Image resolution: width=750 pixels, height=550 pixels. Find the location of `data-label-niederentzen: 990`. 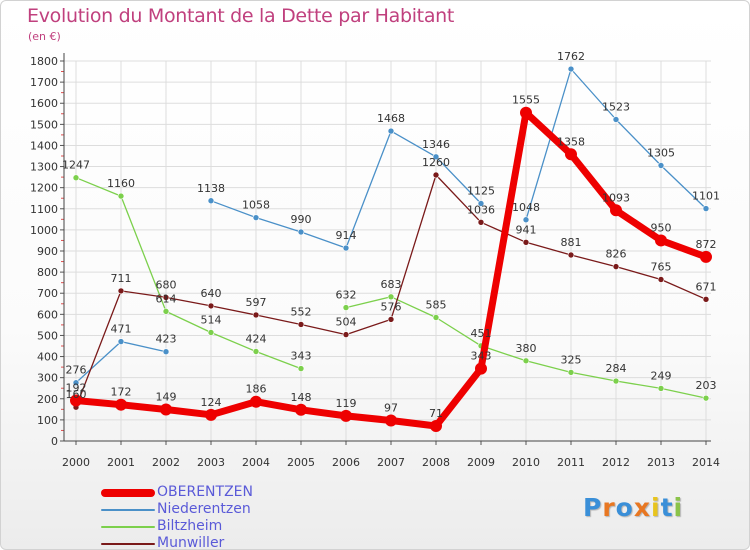

data-label-niederentzen: 990 is located at coordinates (301, 219).